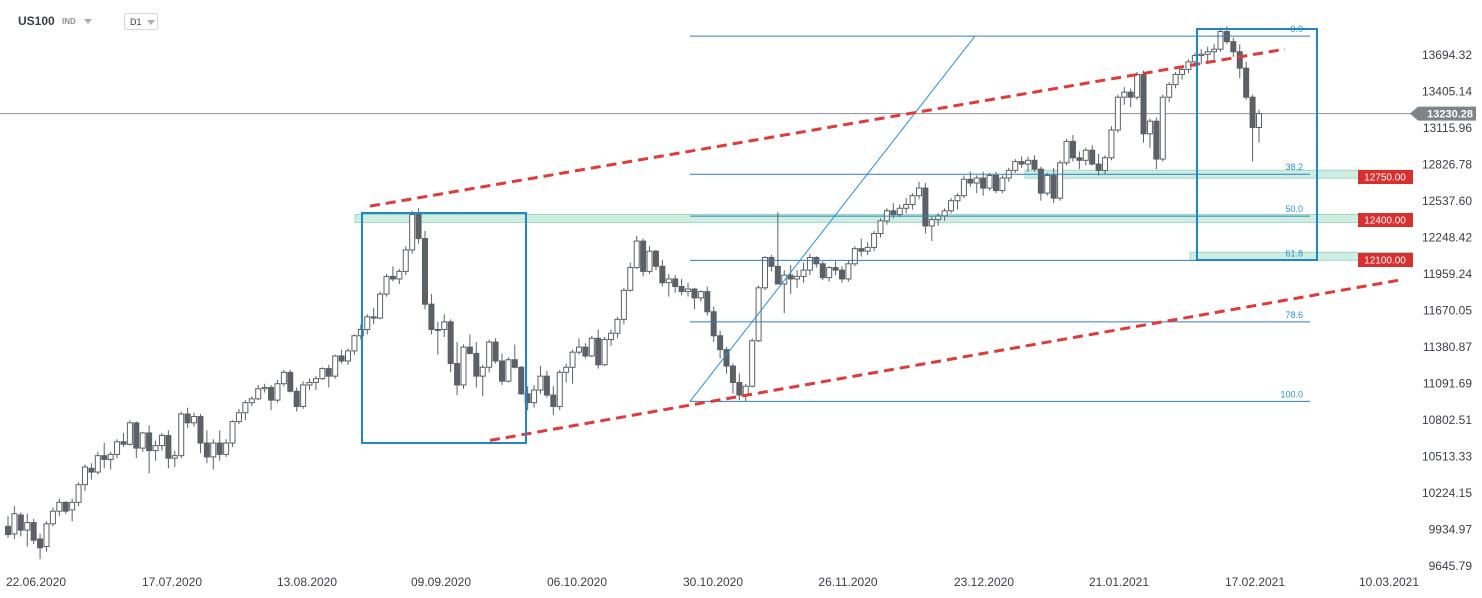 The height and width of the screenshot is (598, 1482). What do you see at coordinates (141, 21) in the screenshot?
I see `timeframe-select: D1` at bounding box center [141, 21].